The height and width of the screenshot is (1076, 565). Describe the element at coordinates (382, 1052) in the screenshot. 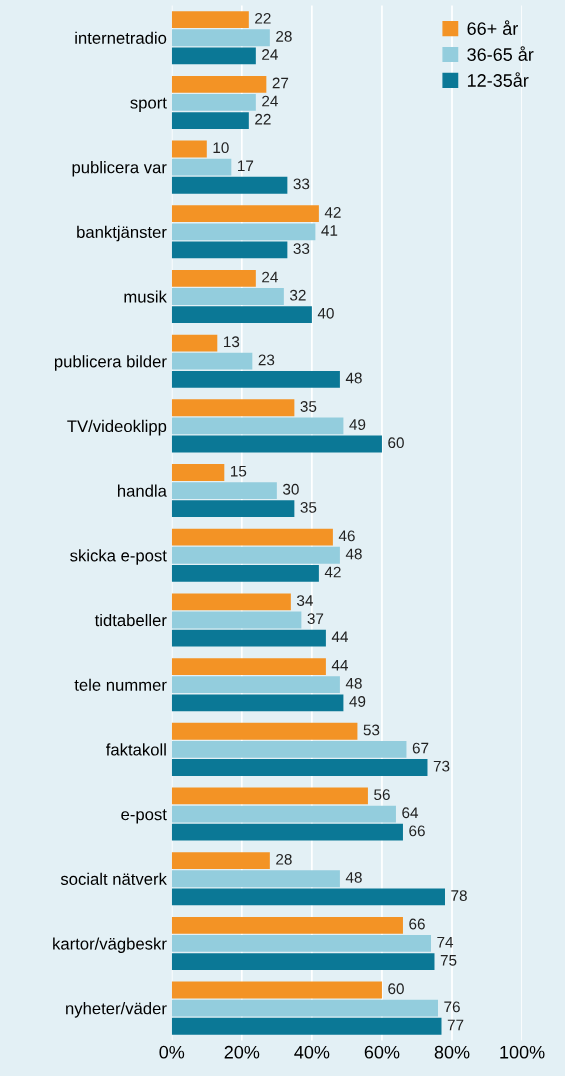

I see `x-tick-label: 60%` at that location.